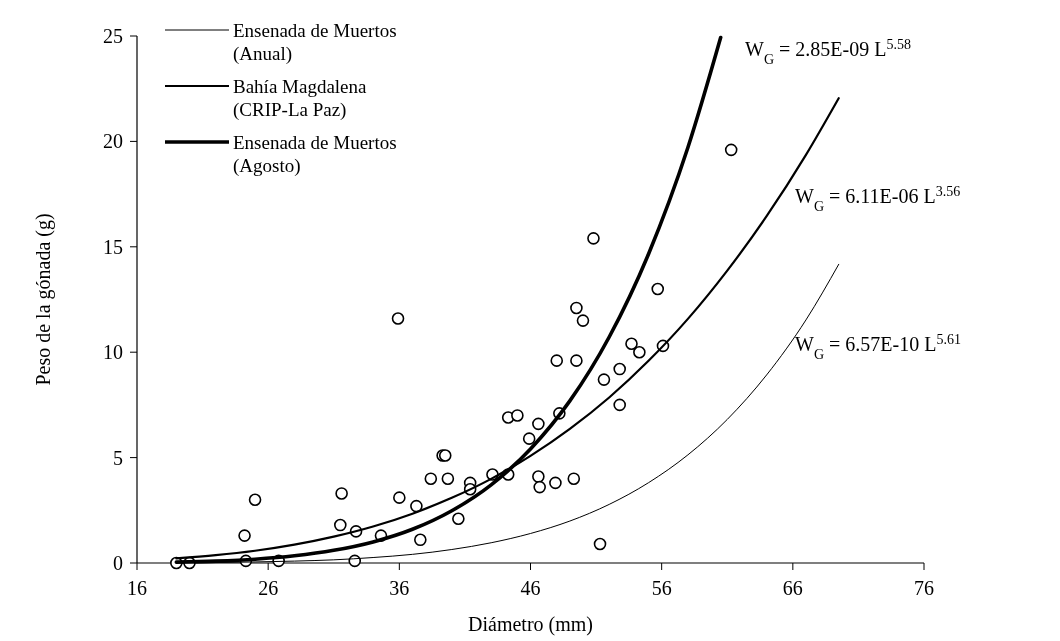  Describe the element at coordinates (118, 457) in the screenshot. I see `y-tick-label: 5` at that location.